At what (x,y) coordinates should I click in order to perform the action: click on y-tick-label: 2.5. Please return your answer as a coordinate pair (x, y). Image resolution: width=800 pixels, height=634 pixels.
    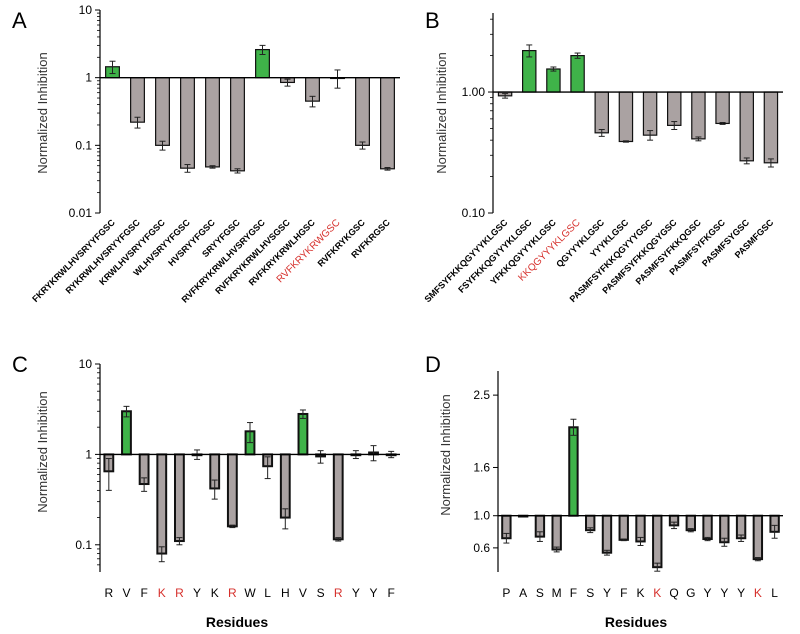
    Looking at the image, I should click on (481, 395).